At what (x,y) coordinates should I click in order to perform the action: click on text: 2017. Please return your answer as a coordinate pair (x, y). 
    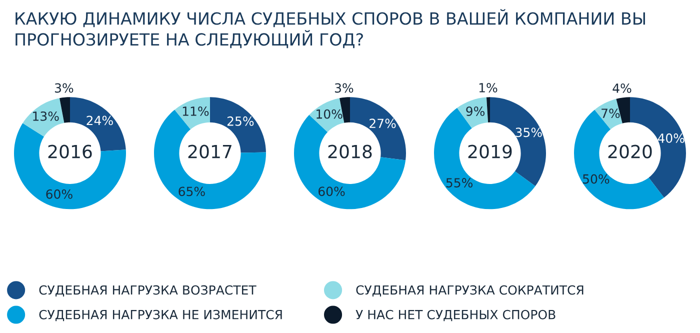
    Looking at the image, I should click on (210, 151).